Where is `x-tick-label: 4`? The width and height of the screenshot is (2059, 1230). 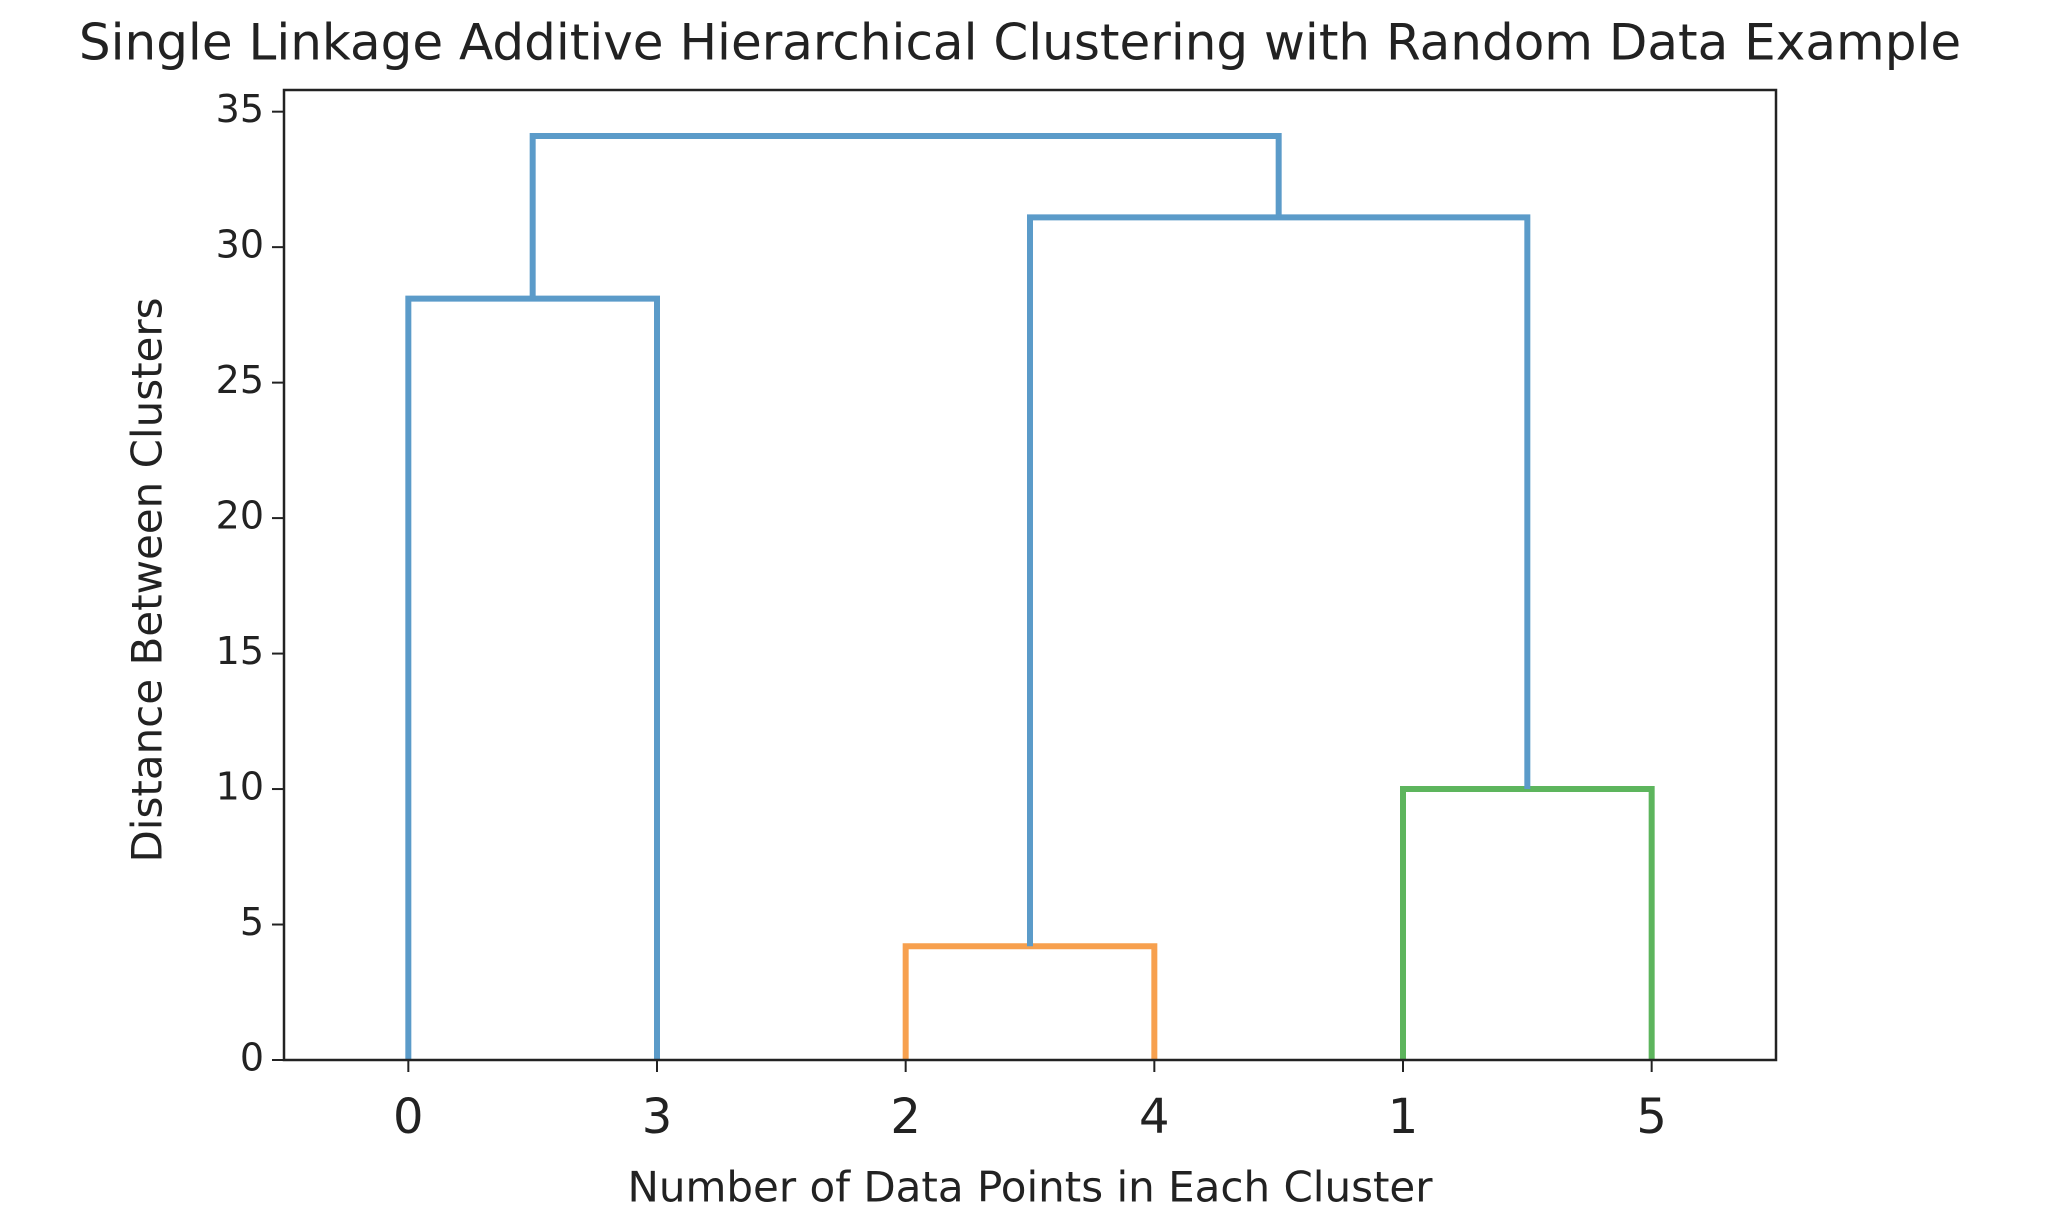
x-tick-label: 4 is located at coordinates (1154, 1117).